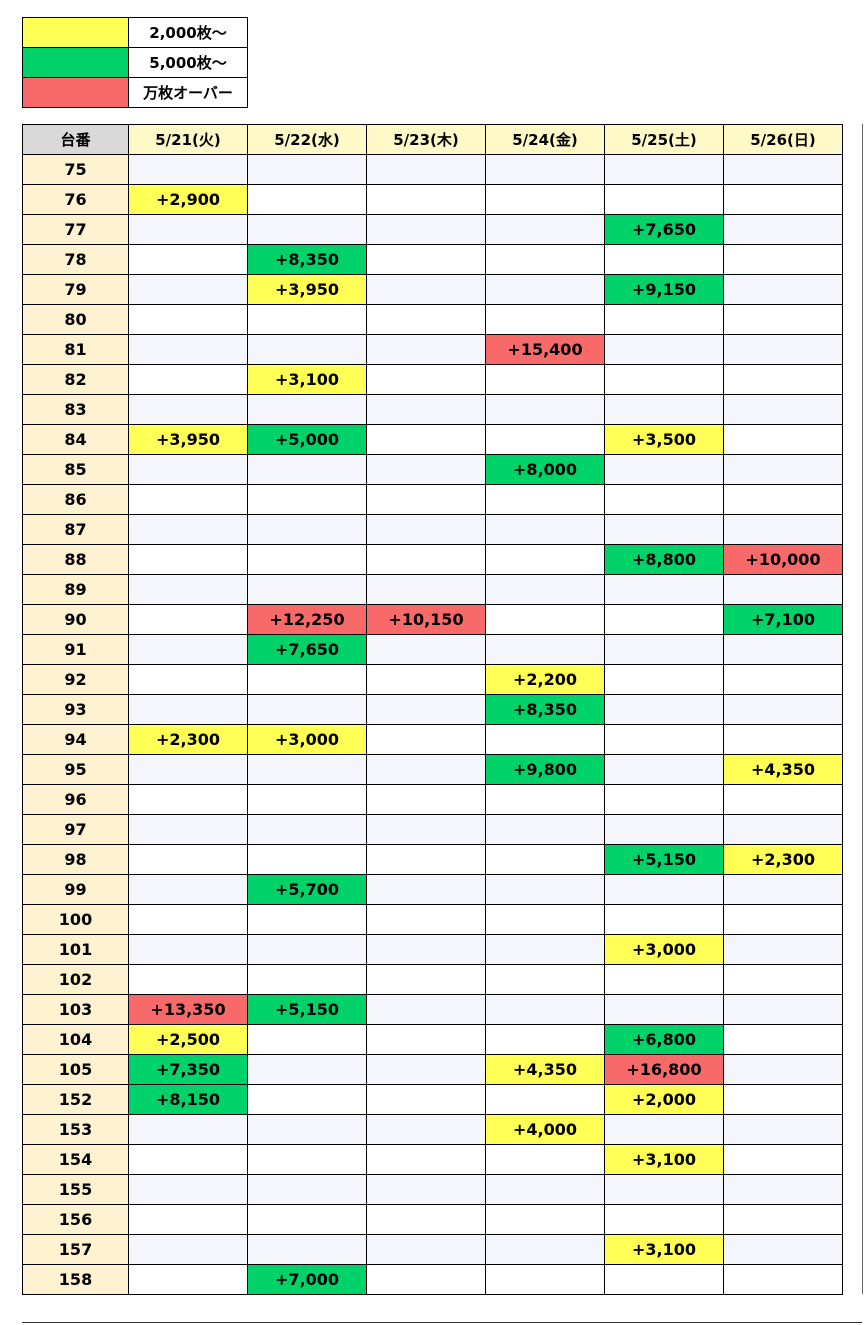 Image resolution: width=864 pixels, height=1325 pixels. What do you see at coordinates (75, 799) in the screenshot?
I see `row-id: 96` at bounding box center [75, 799].